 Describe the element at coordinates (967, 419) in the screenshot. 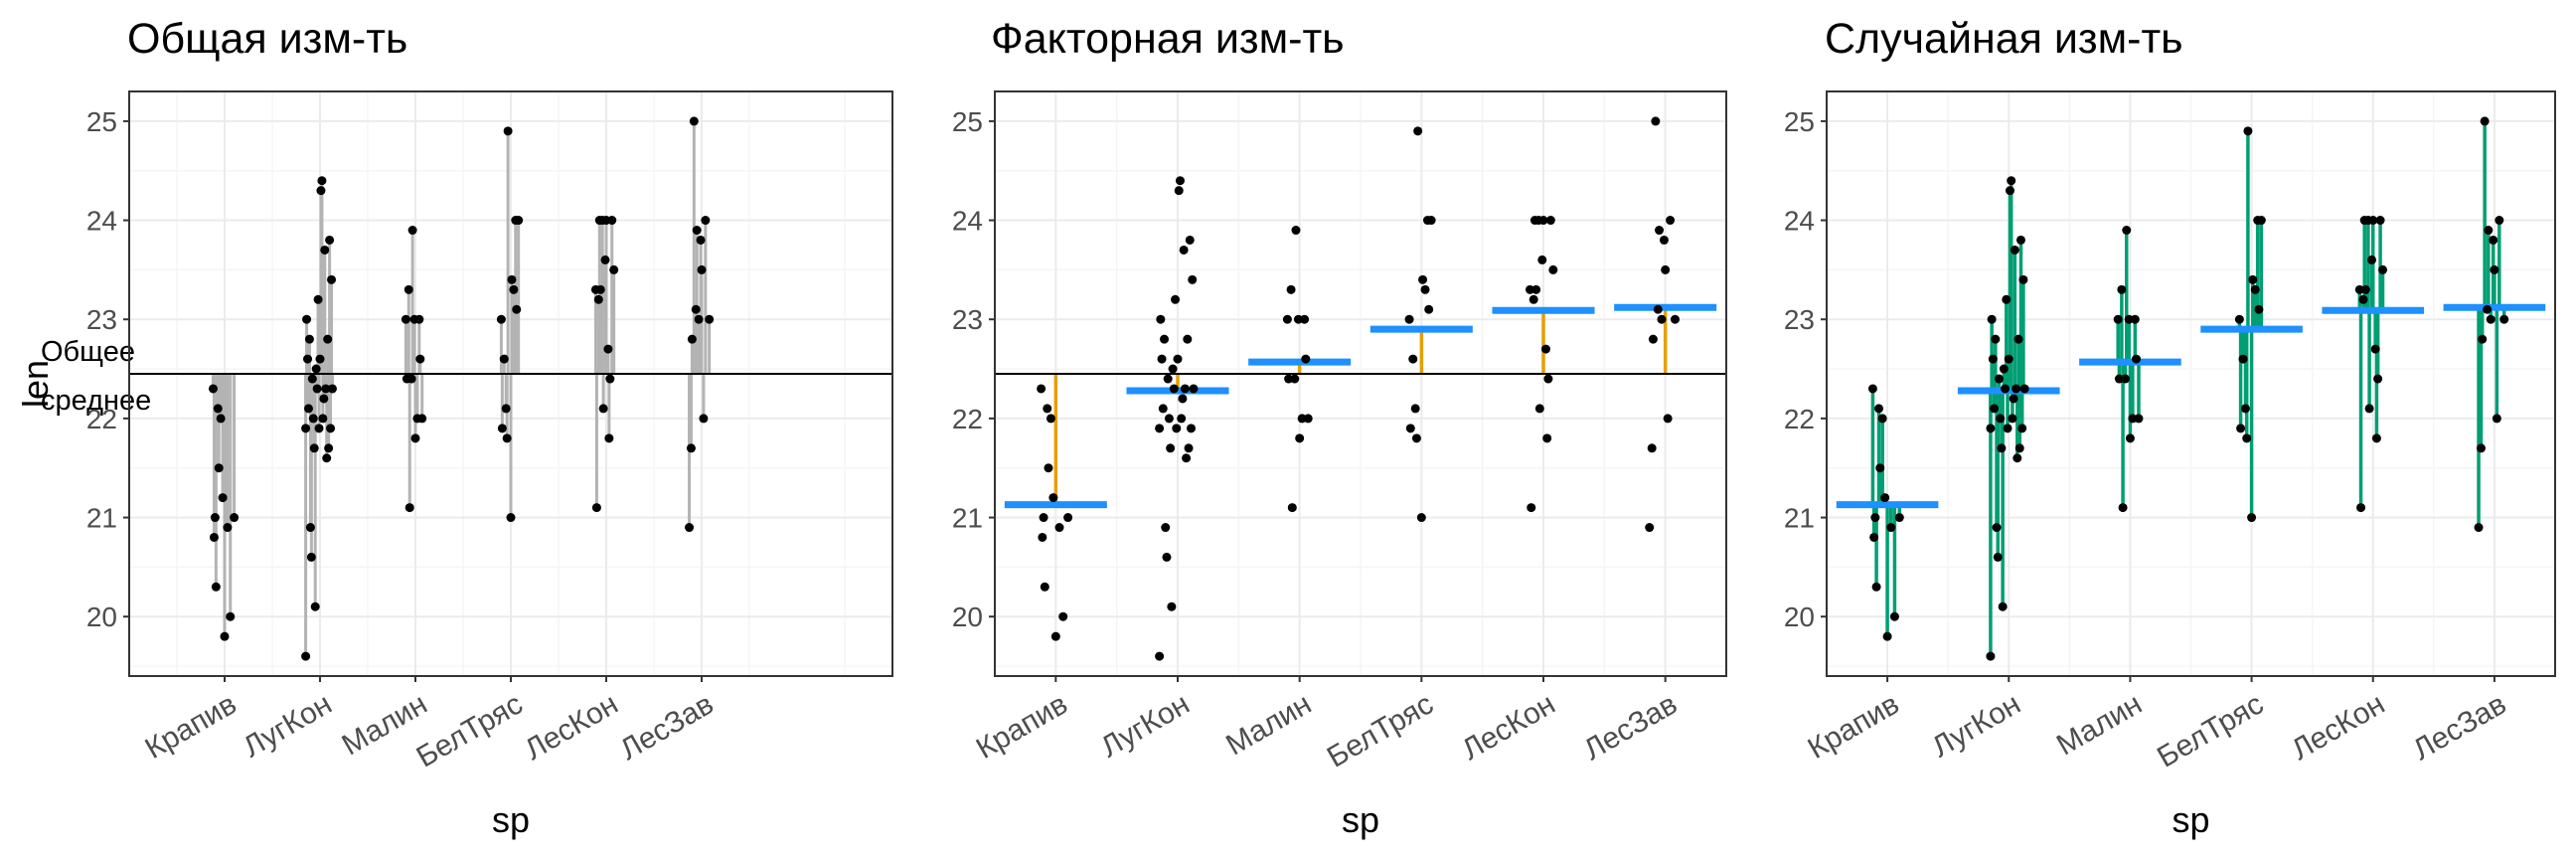

I see `y-tick-label: 22` at that location.